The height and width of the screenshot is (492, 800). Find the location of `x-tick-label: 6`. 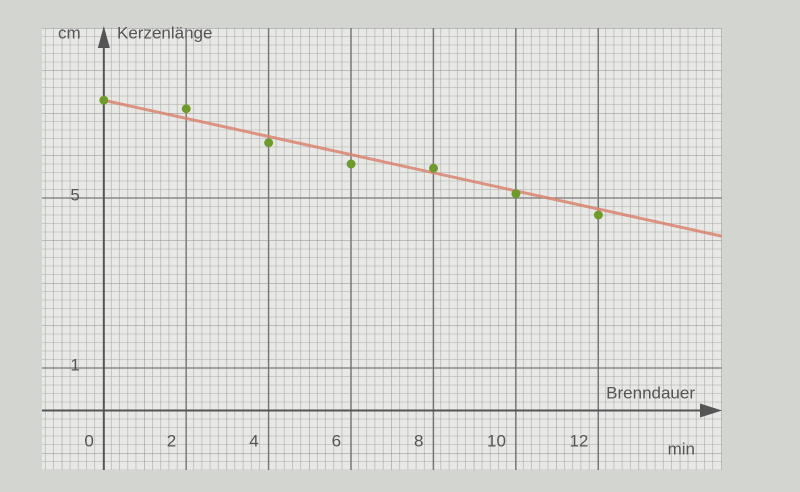

x-tick-label: 6 is located at coordinates (336, 440).